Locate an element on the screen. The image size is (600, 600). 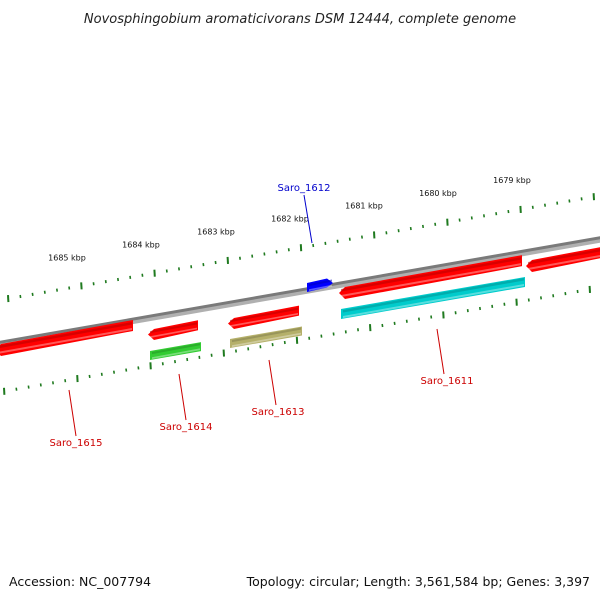
scale-label-5: 1681 kbp is located at coordinates (364, 206).